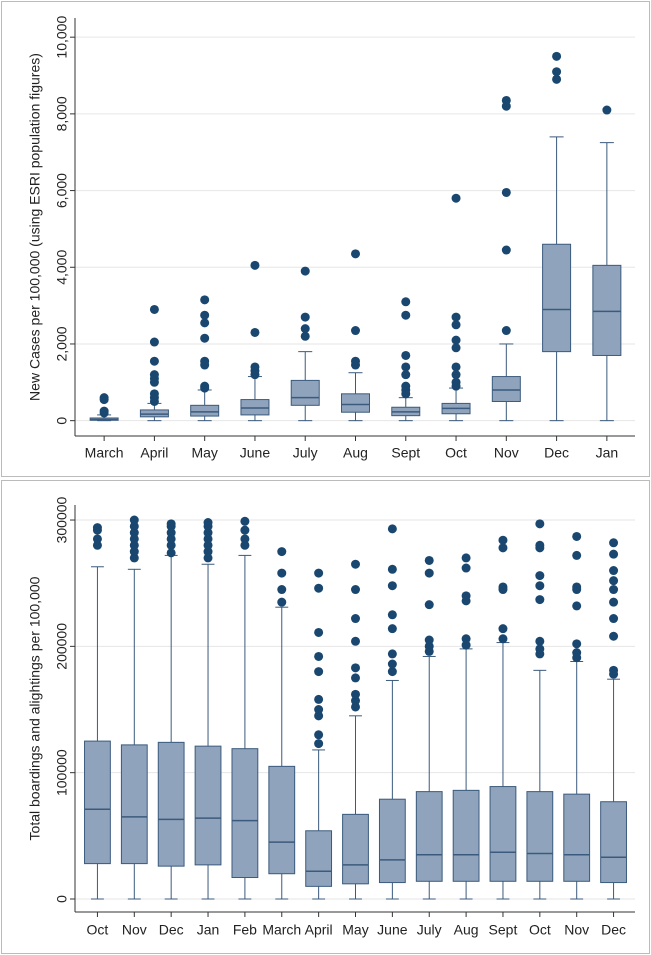 The width and height of the screenshot is (651, 955). Describe the element at coordinates (62, 519) in the screenshot. I see `y-tick-label: 300000` at that location.